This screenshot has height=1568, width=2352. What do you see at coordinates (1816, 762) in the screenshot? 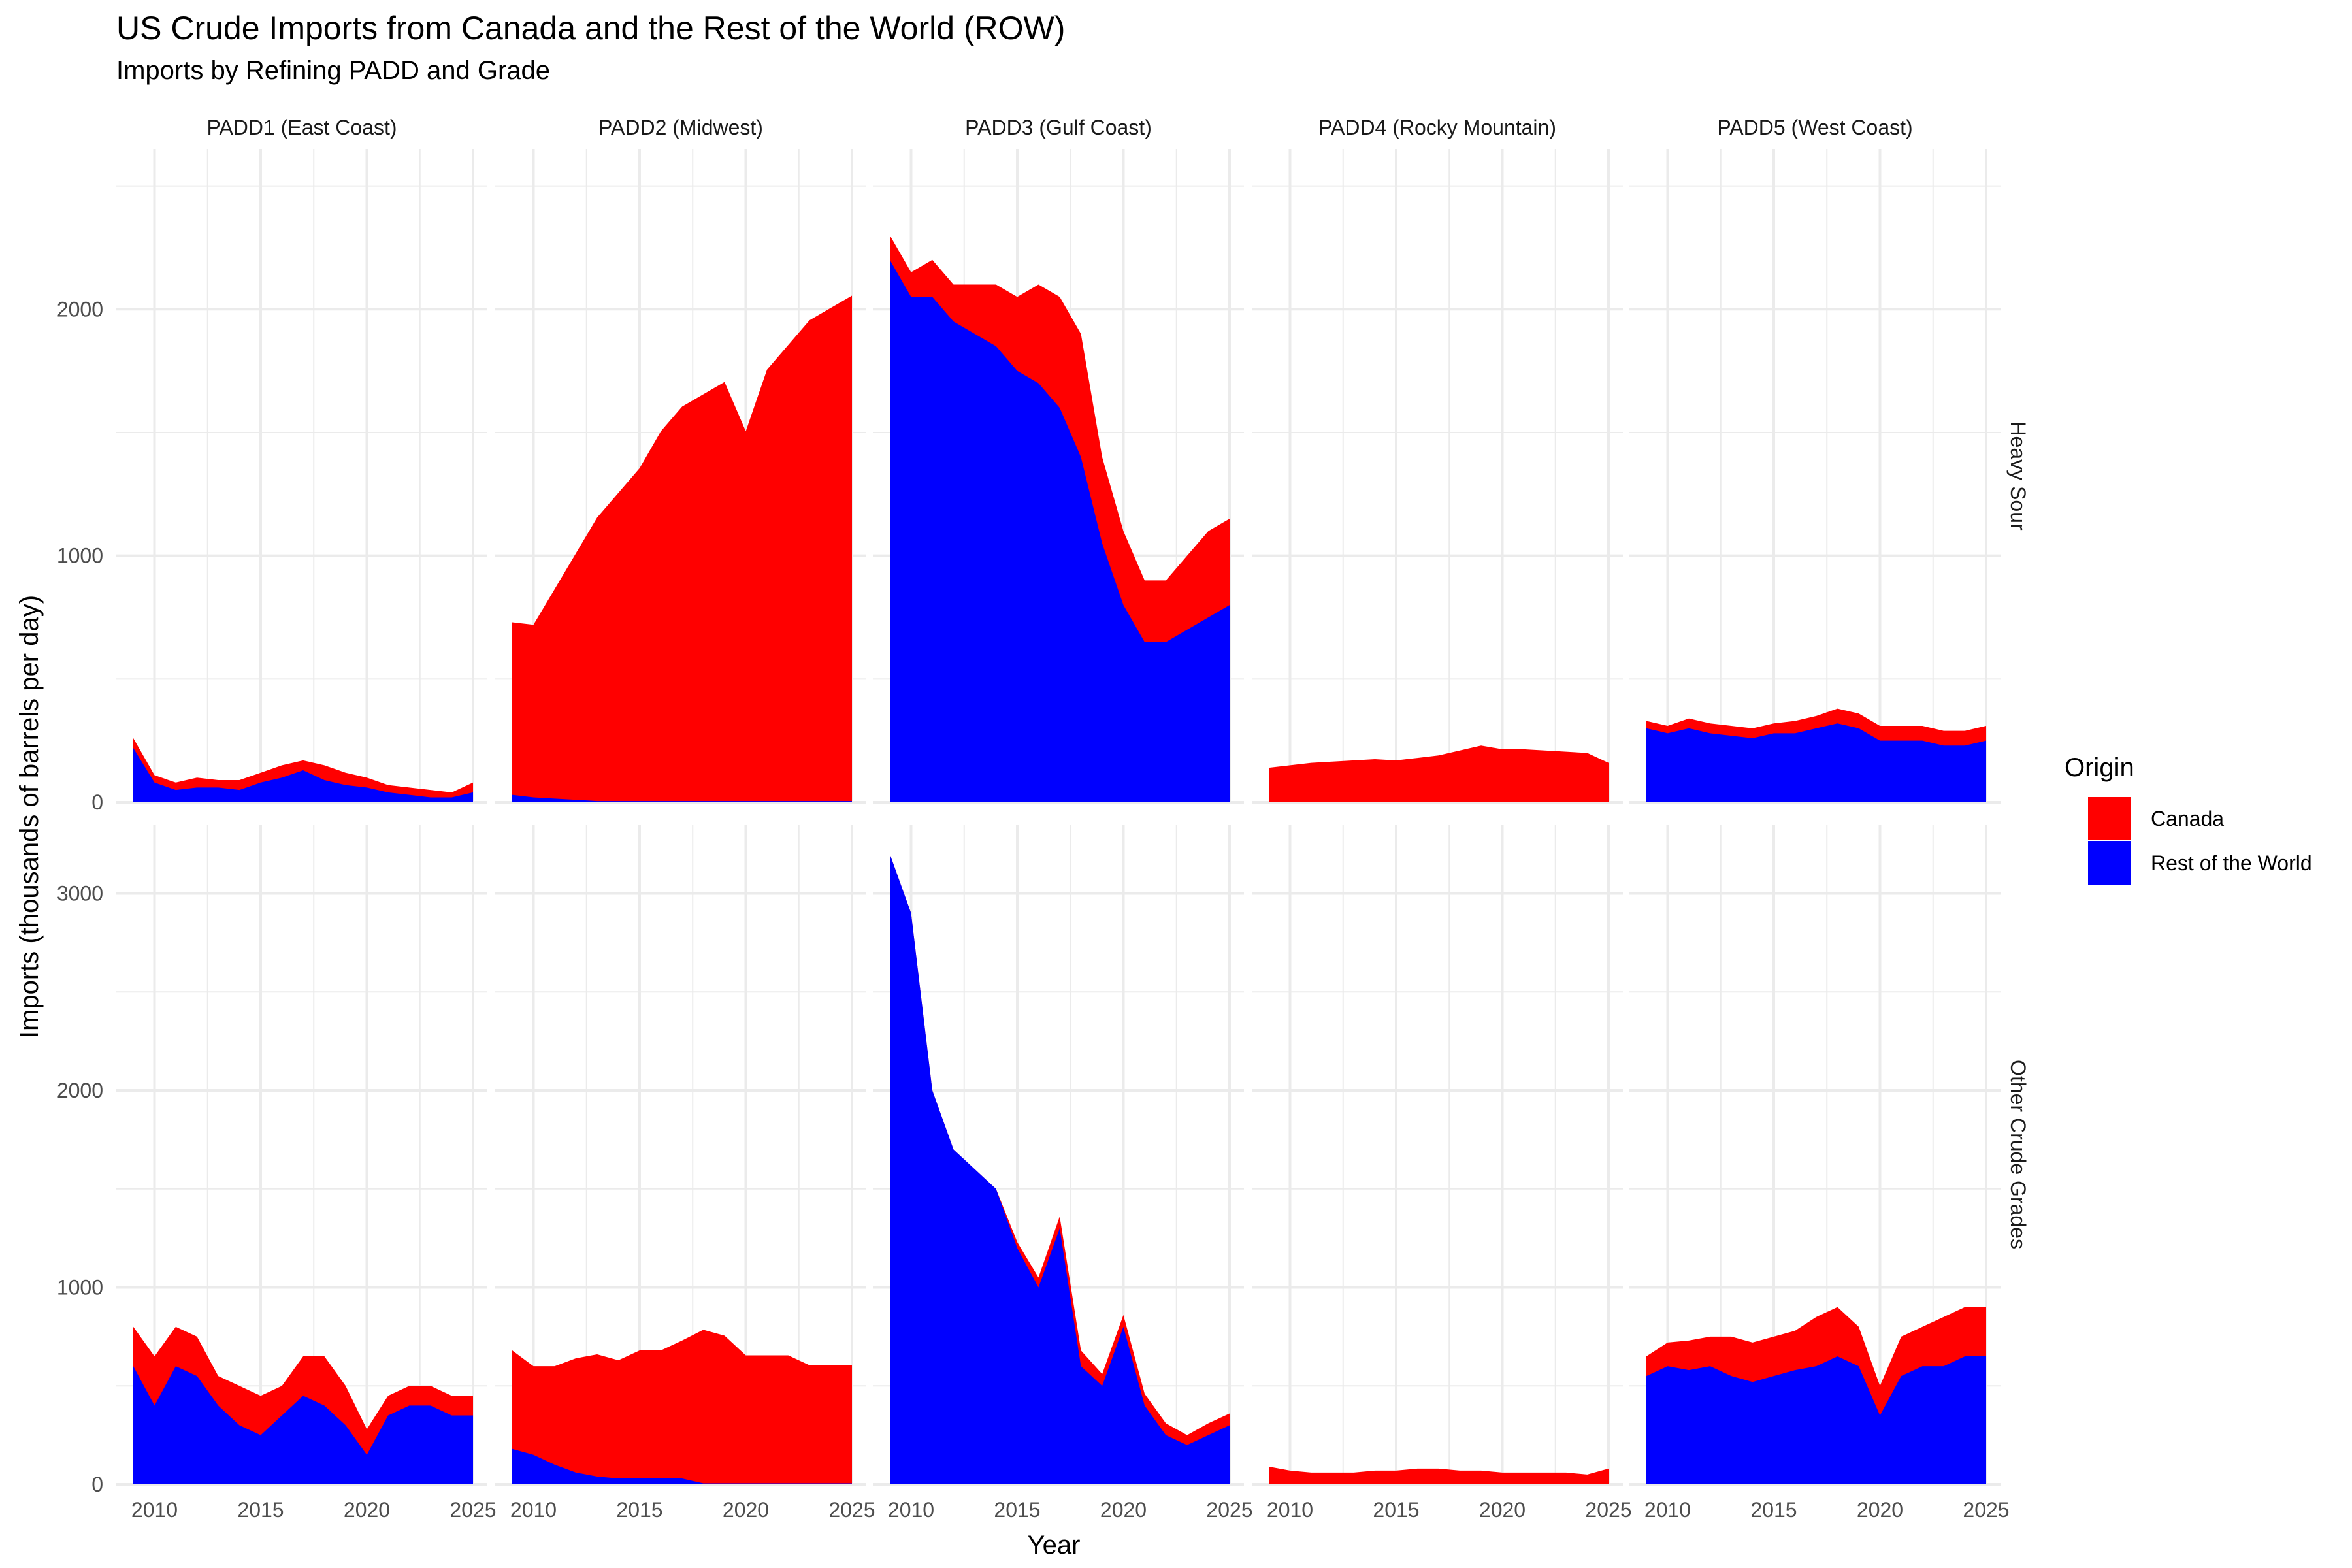
I see `area-rest-of-the-world-heavy-sour-padd5-west-coast` at bounding box center [1816, 762].